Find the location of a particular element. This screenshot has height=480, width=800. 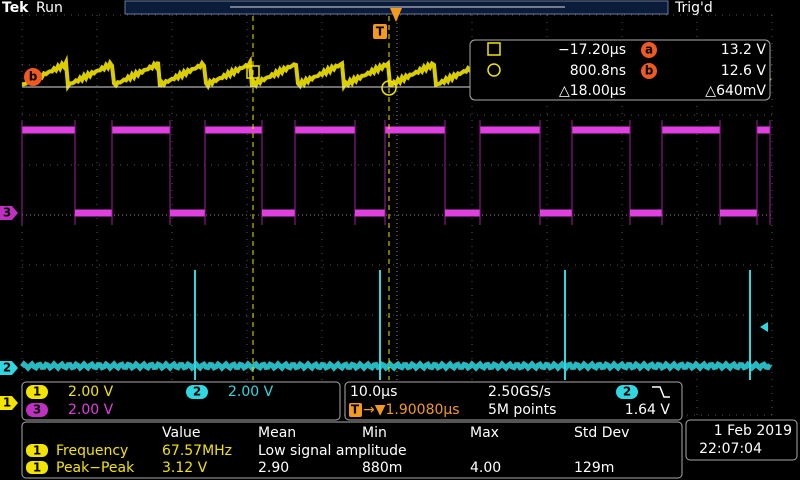

cursor-b-voltage: 12.6 V is located at coordinates (744, 71).